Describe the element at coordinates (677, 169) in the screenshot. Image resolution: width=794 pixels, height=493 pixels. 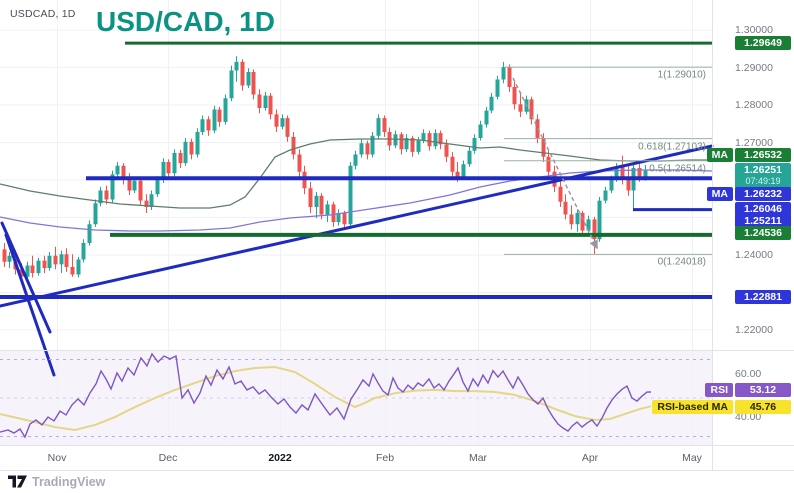
I see `fibonacci-label: 0.5(1.26514)` at that location.